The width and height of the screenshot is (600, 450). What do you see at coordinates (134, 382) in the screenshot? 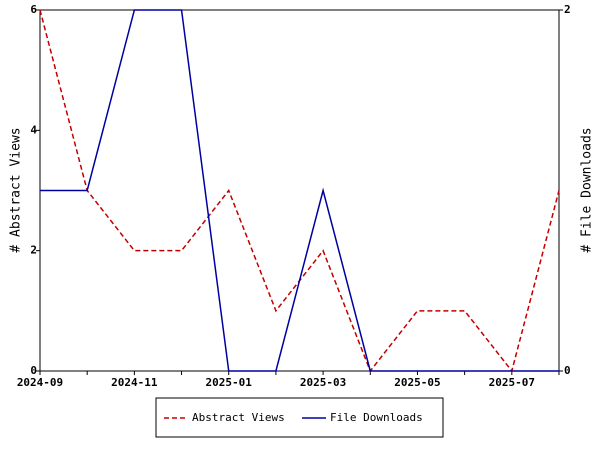
I see `x-tick-label: 2024-11` at bounding box center [134, 382].